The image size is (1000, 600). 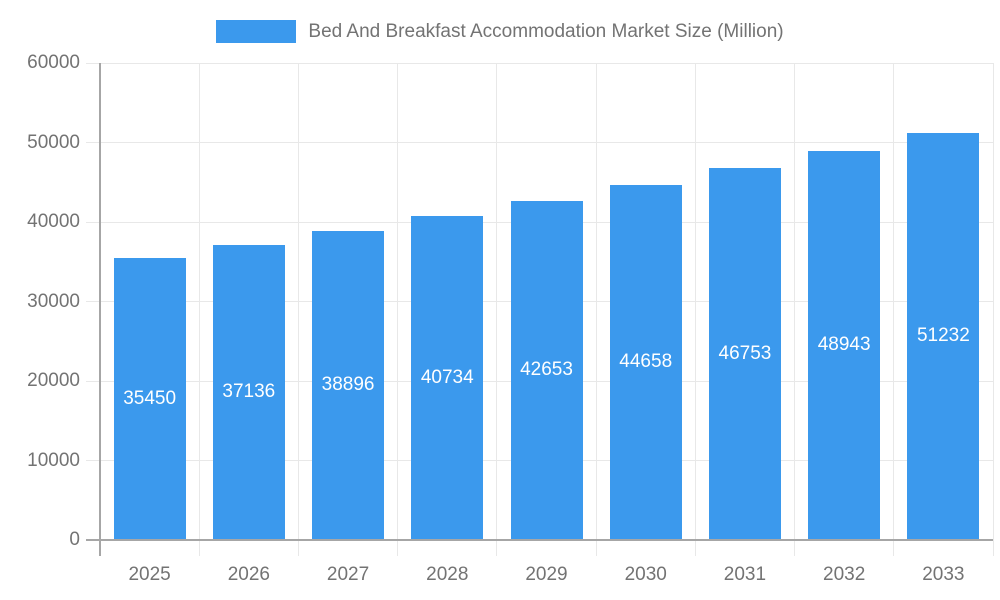 I want to click on legend-swatch, so click(x=256, y=31).